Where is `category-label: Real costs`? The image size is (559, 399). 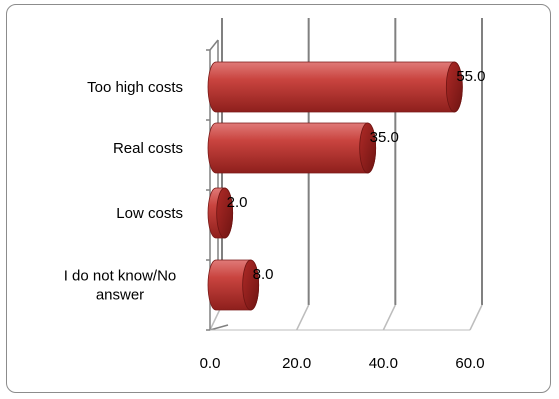 category-label: Real costs is located at coordinates (148, 148).